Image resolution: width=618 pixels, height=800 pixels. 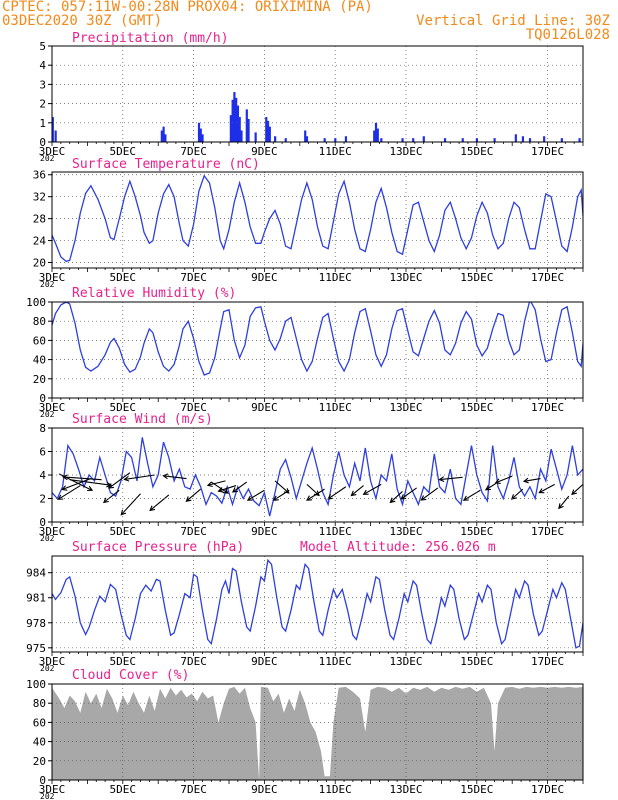 I want to click on pressure-xtick-label: 7DEC, so click(x=193, y=661).